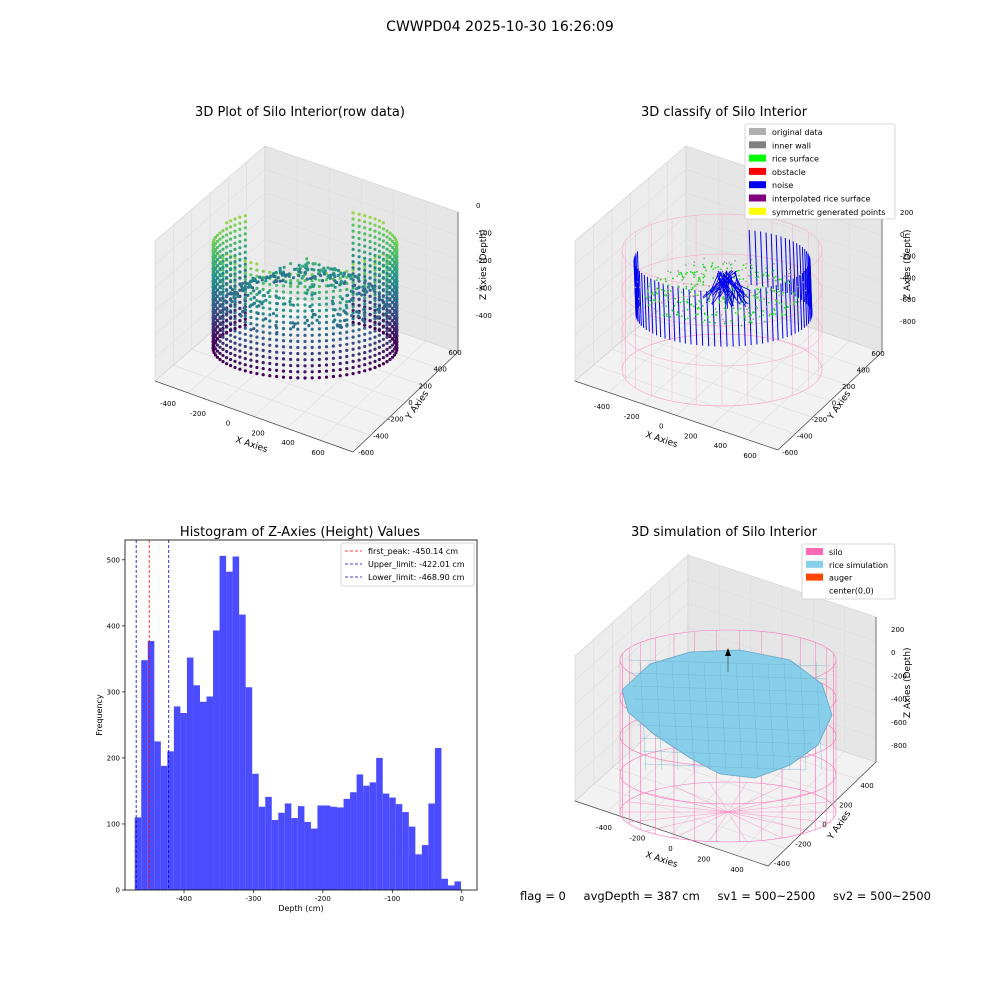  Describe the element at coordinates (757, 198) in the screenshot. I see `legend-swatch` at that location.